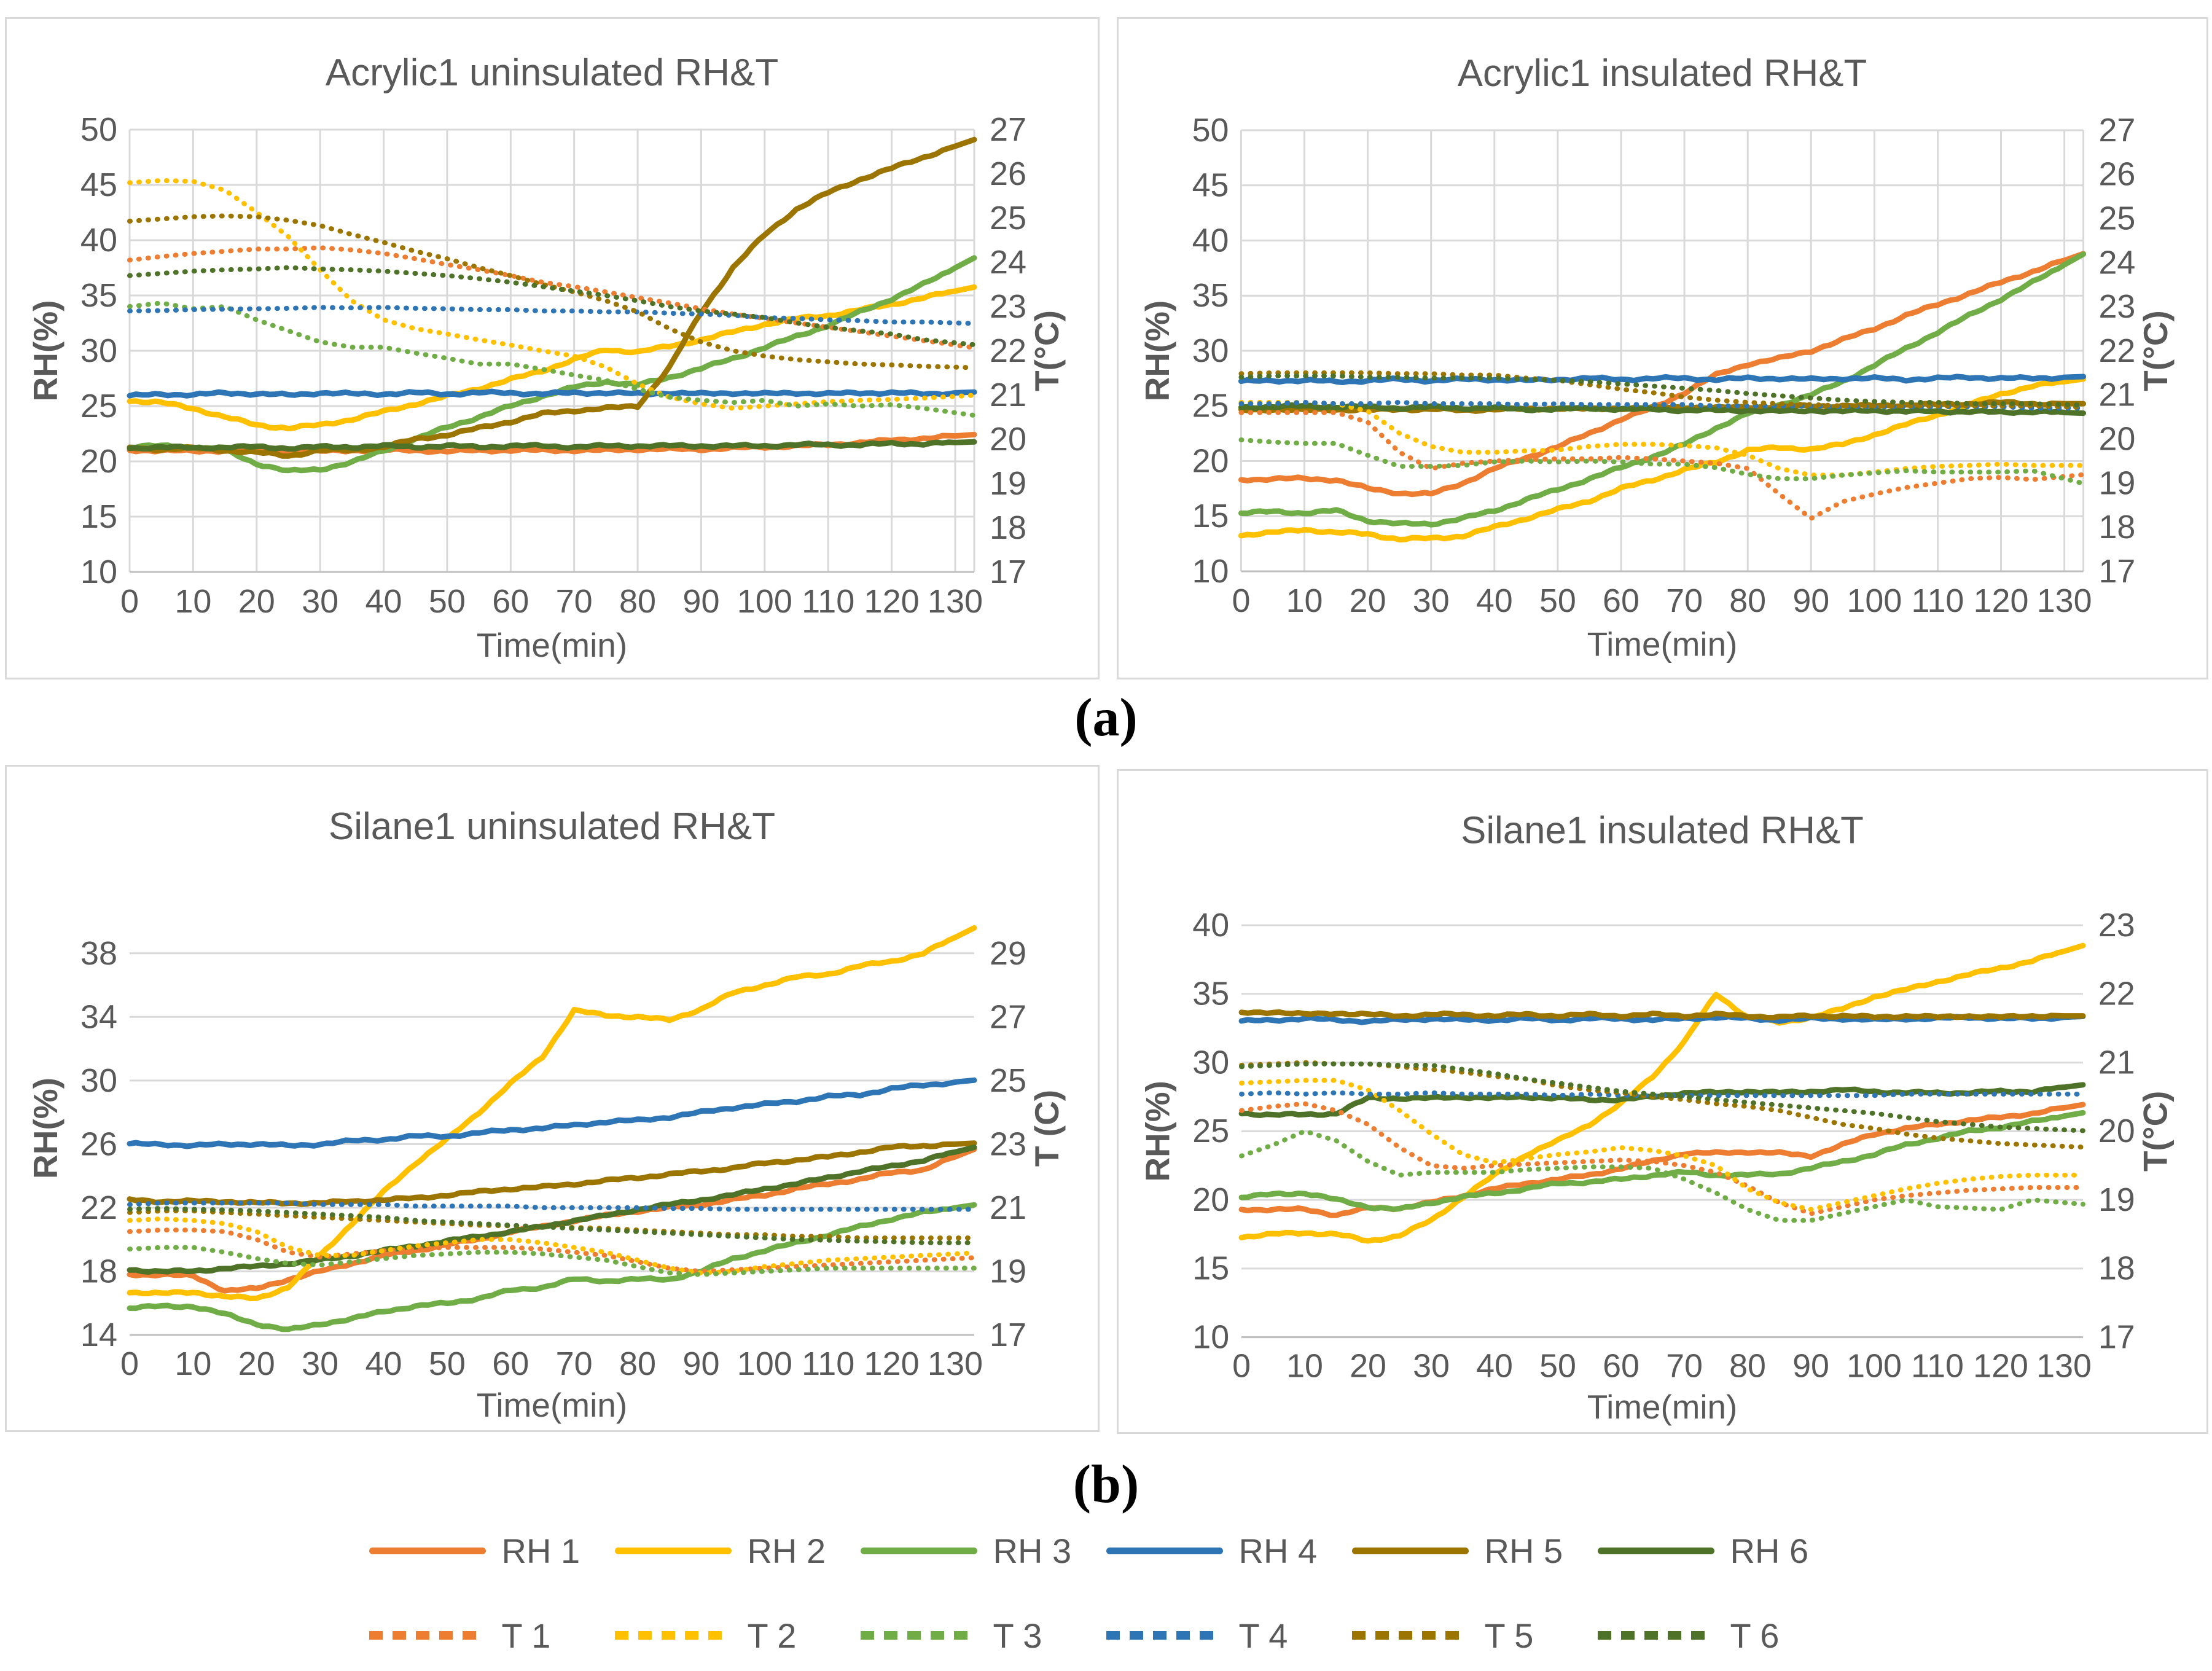  I want to click on legend-label: T 4, so click(1263, 1636).